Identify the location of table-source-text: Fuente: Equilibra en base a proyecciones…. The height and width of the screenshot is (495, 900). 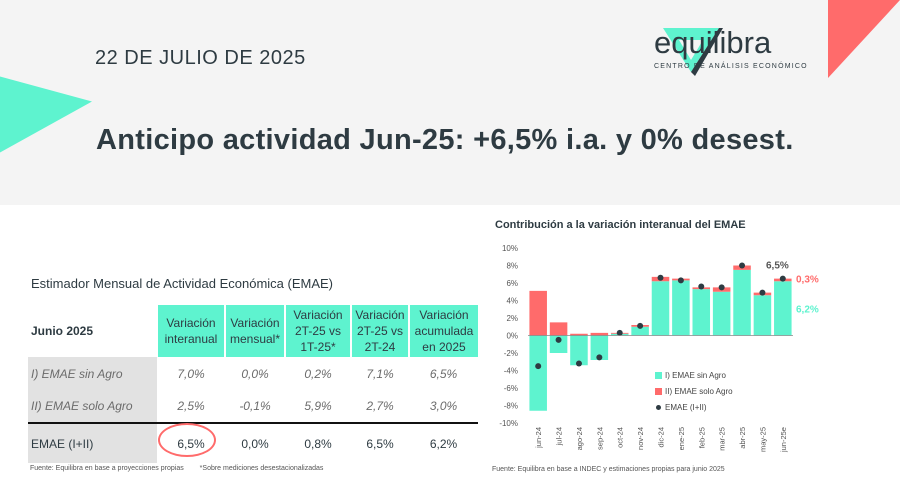
(107, 468).